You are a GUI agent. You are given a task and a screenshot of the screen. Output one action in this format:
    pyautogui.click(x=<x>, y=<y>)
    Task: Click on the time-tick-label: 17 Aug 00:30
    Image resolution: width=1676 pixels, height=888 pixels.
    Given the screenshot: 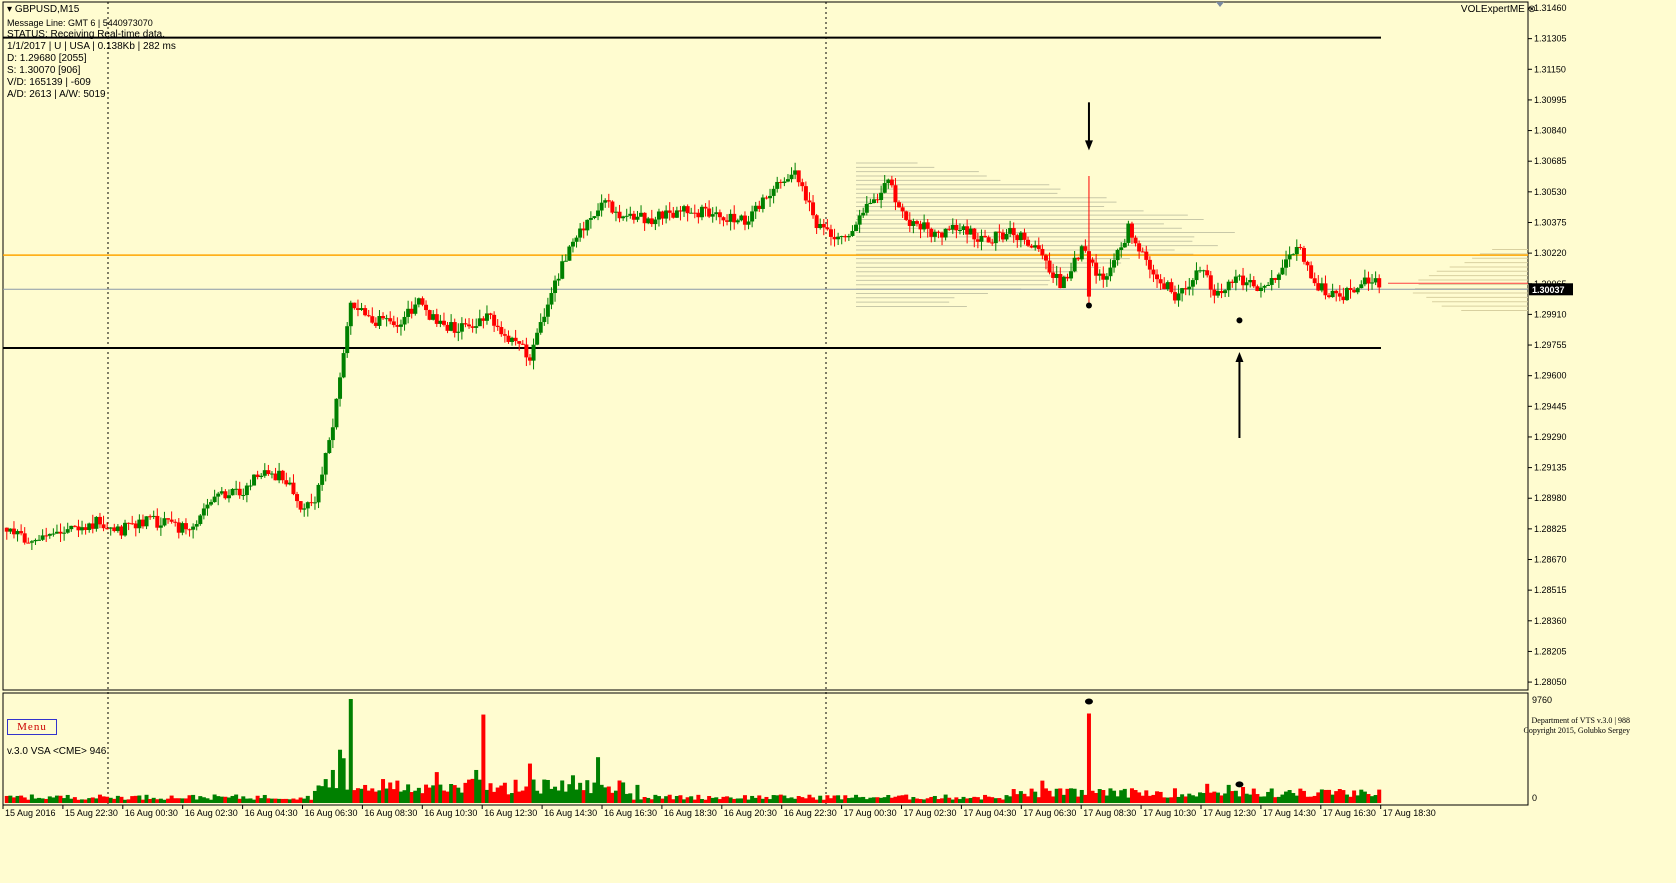 What is the action you would take?
    pyautogui.click(x=870, y=813)
    